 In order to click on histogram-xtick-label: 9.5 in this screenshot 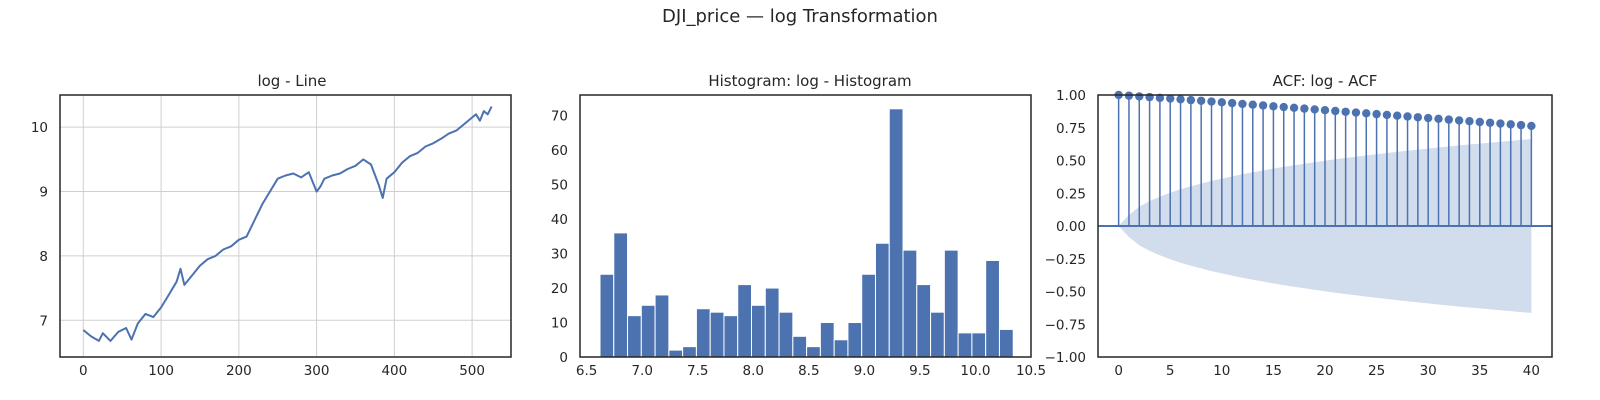, I will do `click(919, 371)`.